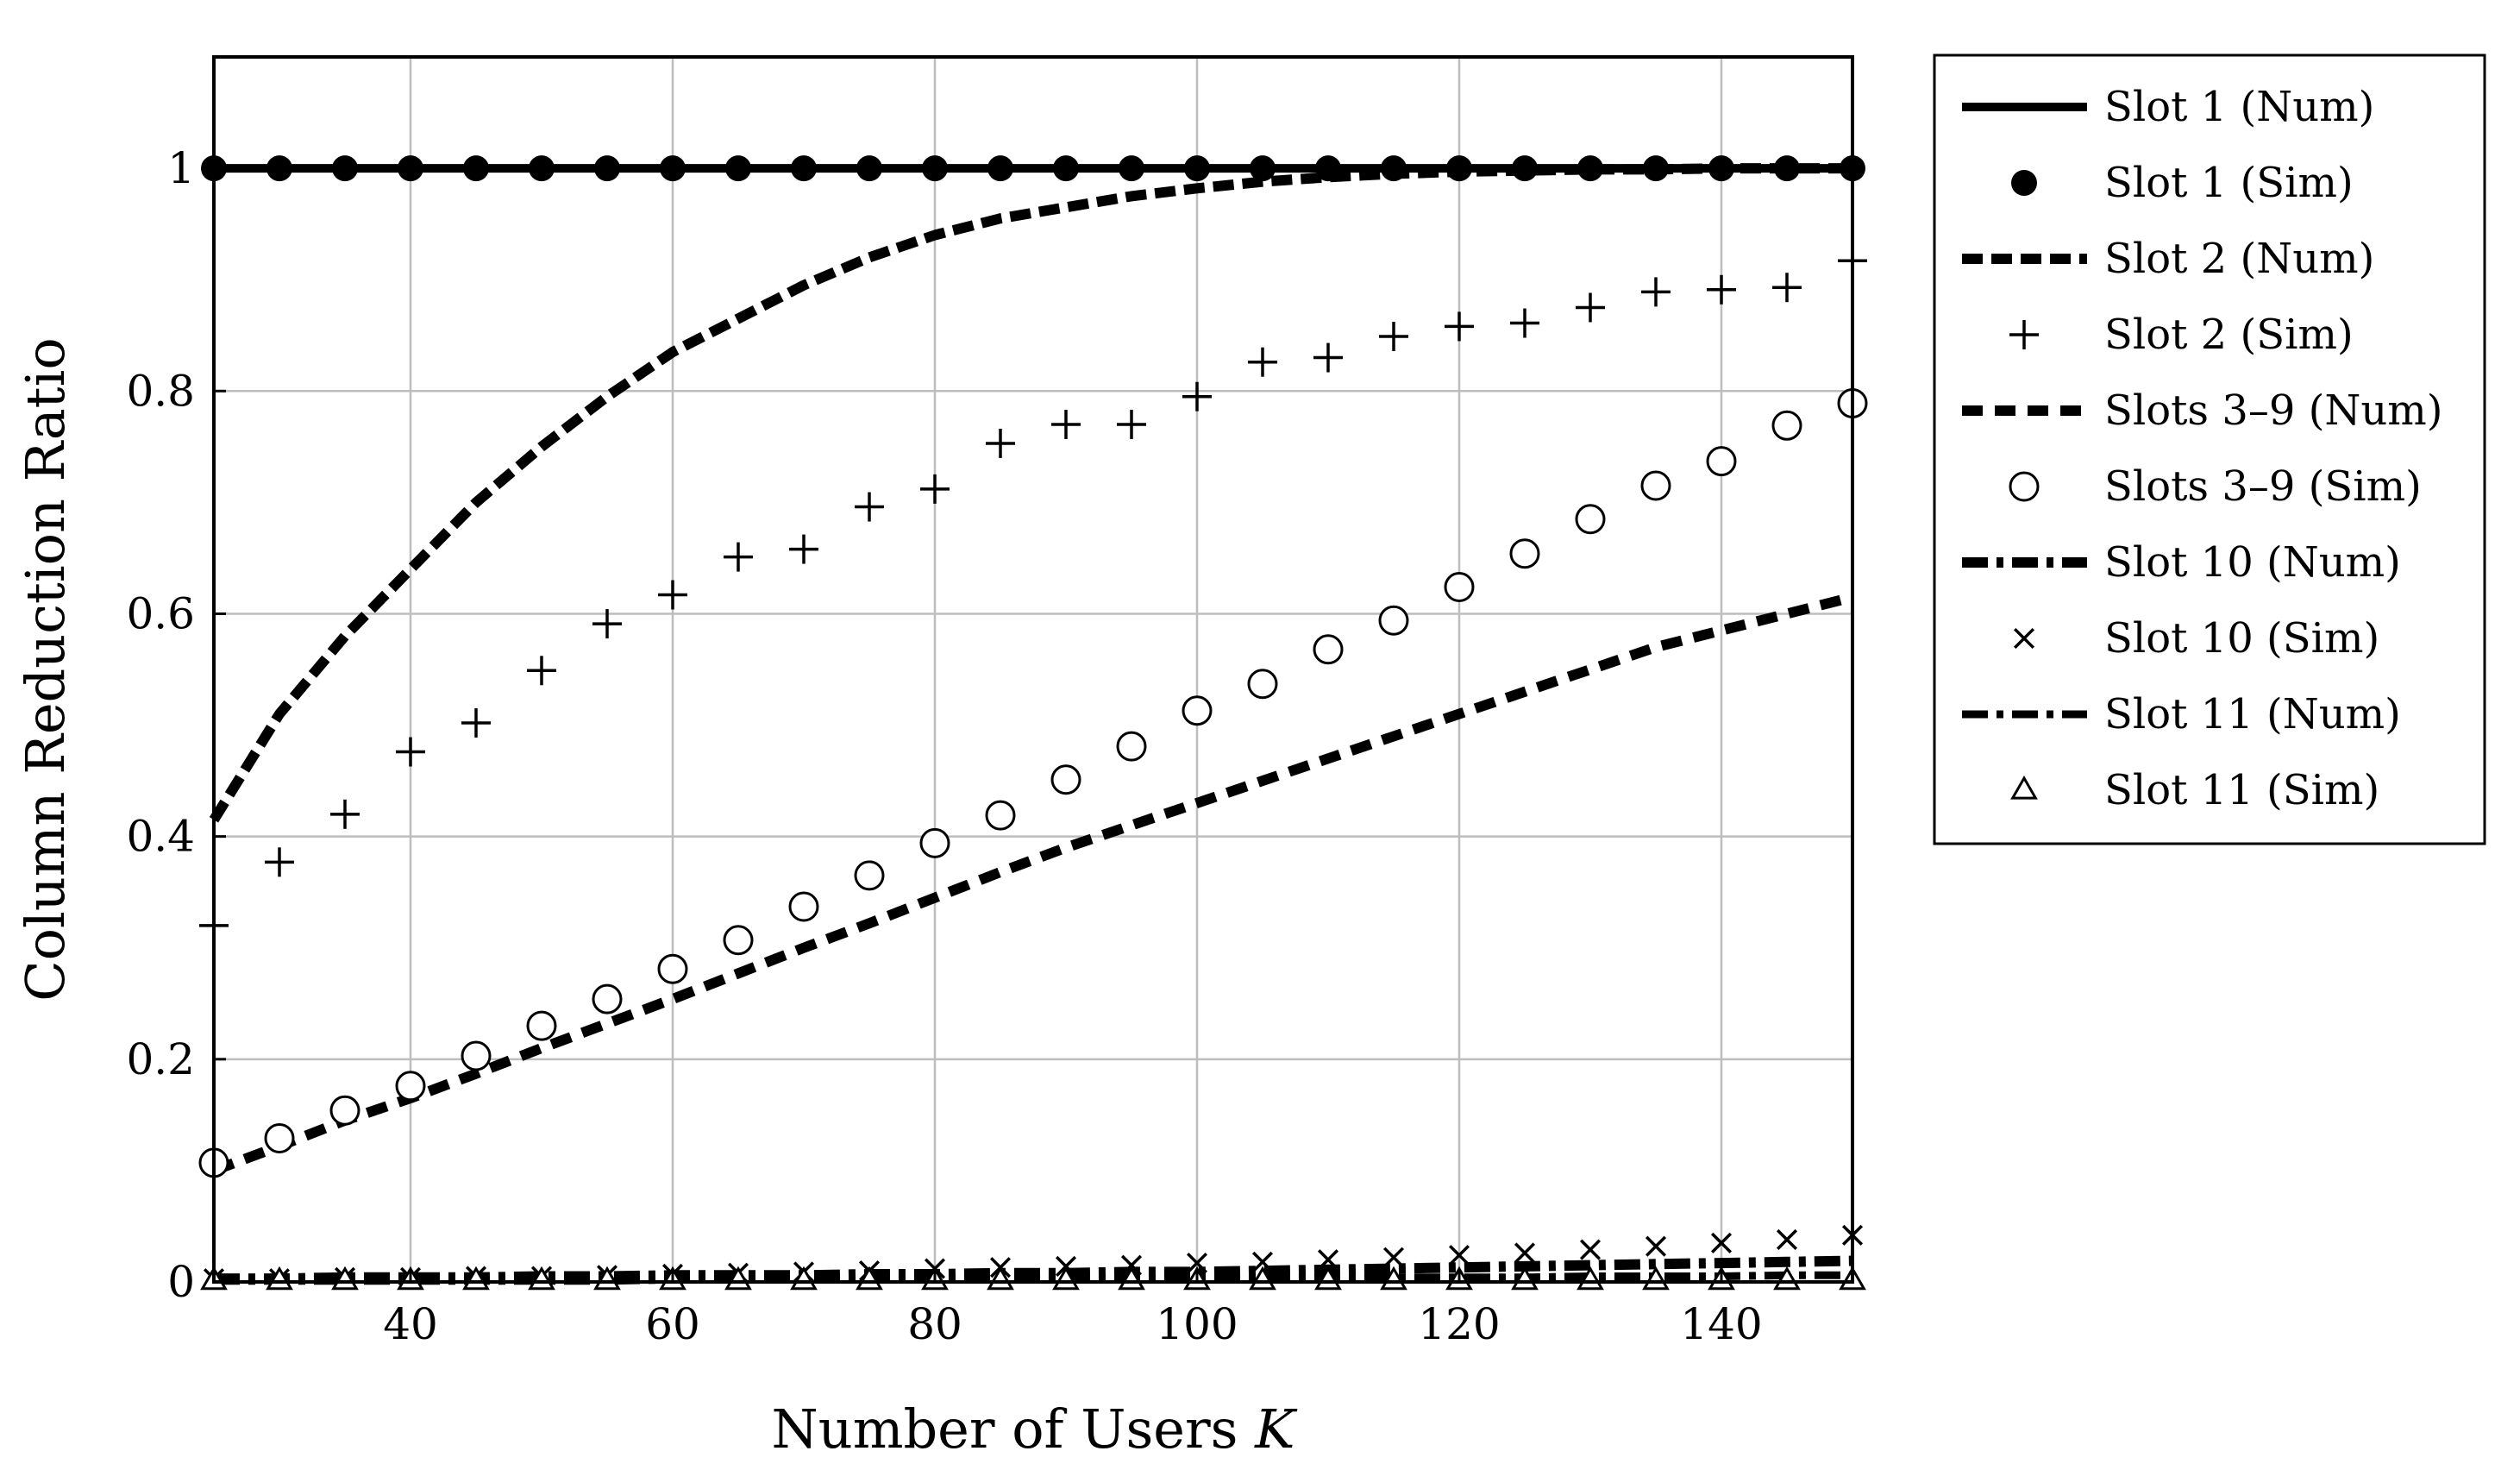 This screenshot has width=2520, height=1470. I want to click on legend-item: Slot 10 (Sim), so click(2196, 638).